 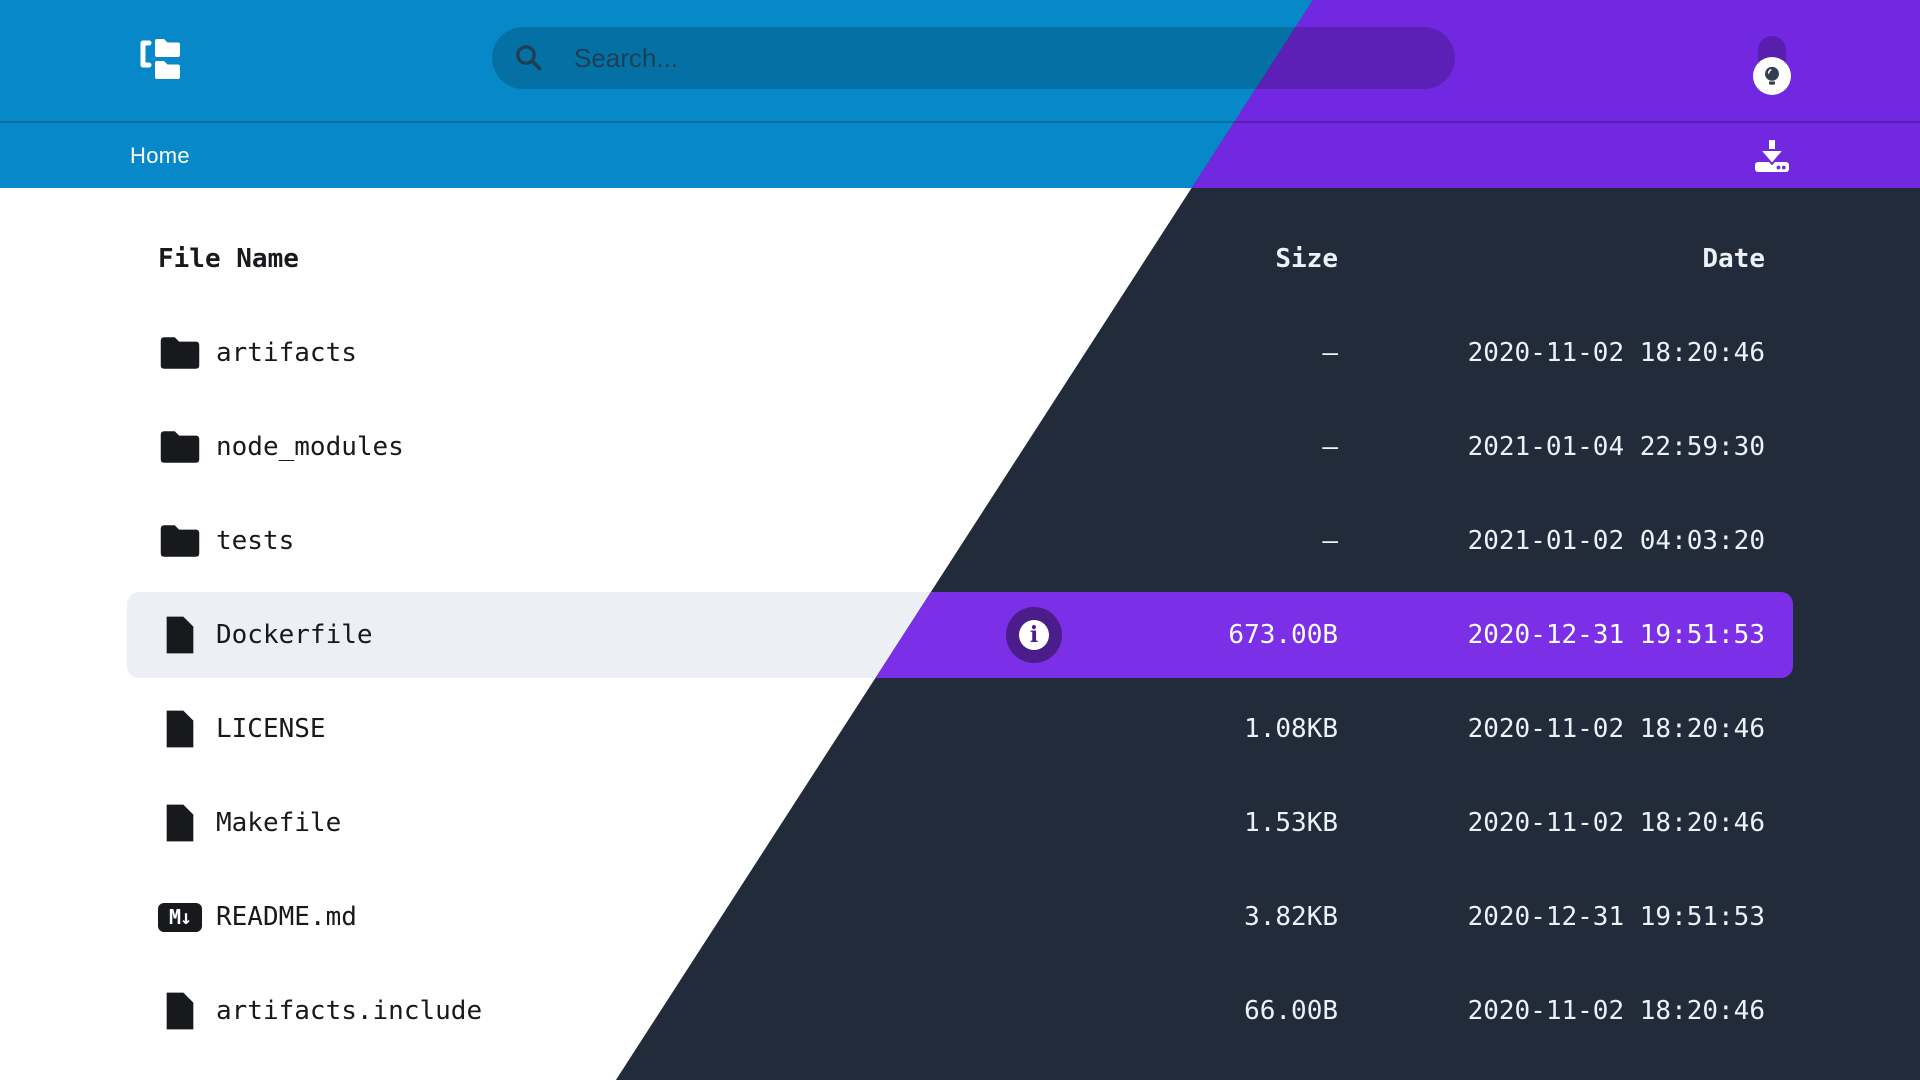 I want to click on file-size: 673.00B, so click(x=1283, y=635).